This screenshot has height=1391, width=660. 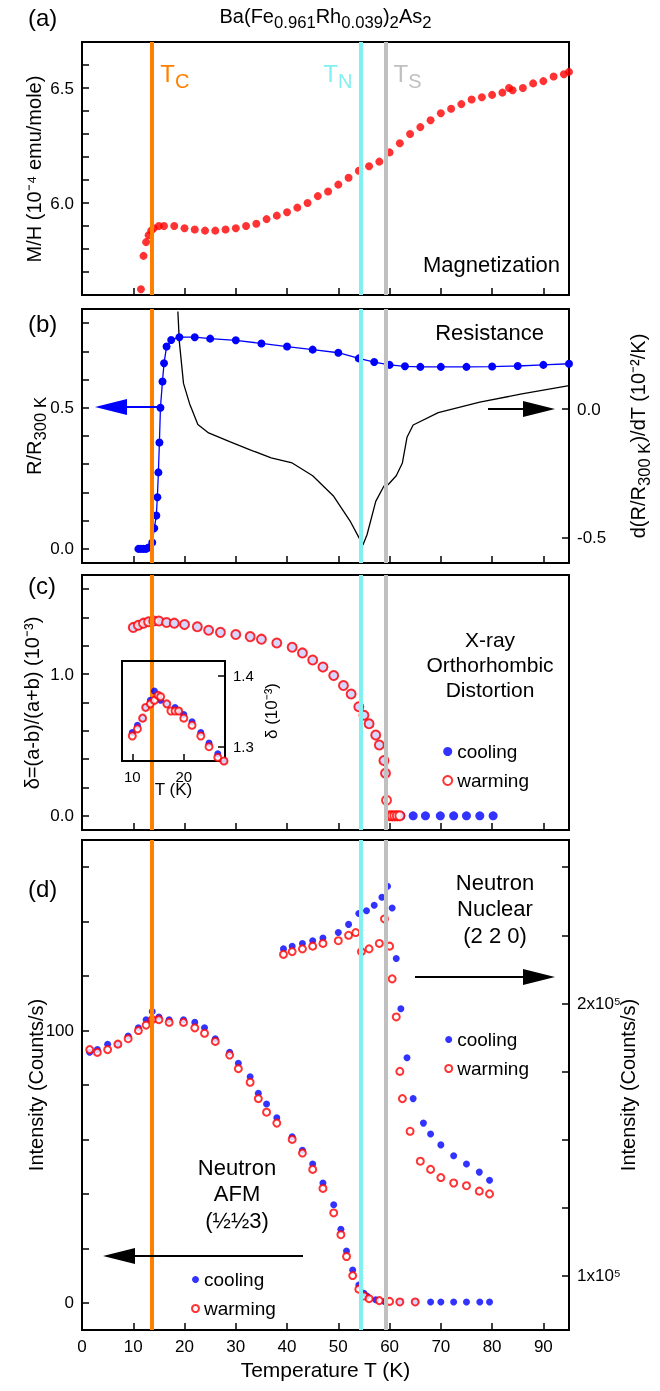 What do you see at coordinates (338, 76) in the screenshot?
I see `ref-line-label: T$_{N}$` at bounding box center [338, 76].